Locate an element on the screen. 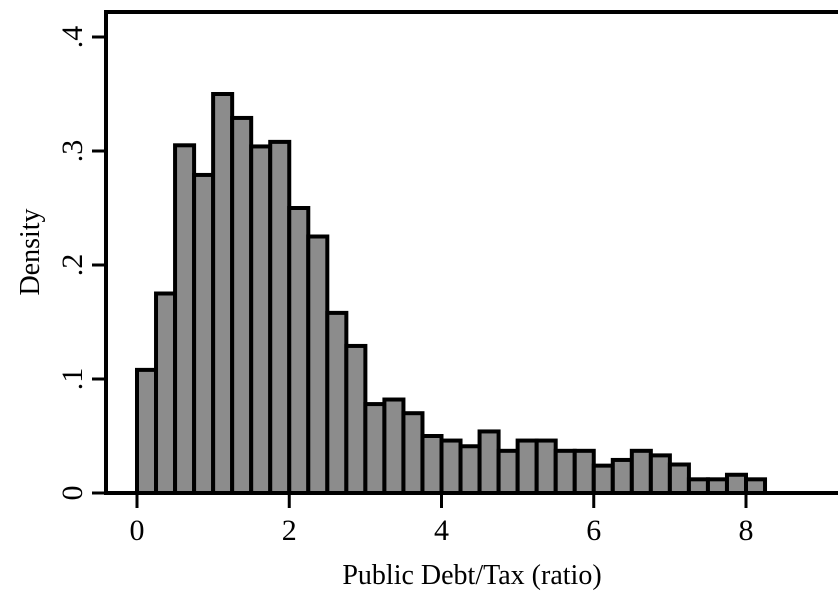 The height and width of the screenshot is (592, 838). y-tick-label: .1 is located at coordinates (72, 379).